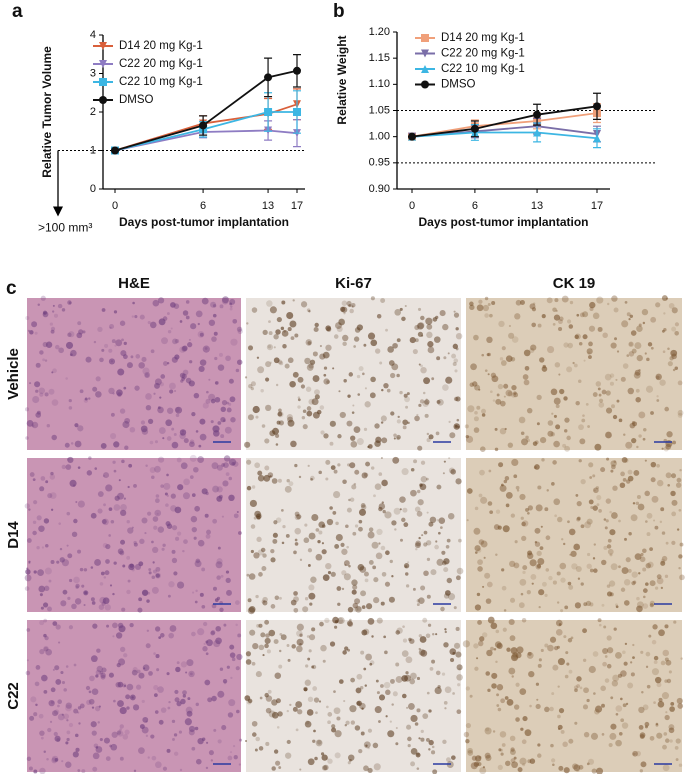 The height and width of the screenshot is (774, 685). Describe the element at coordinates (425, 53) in the screenshot. I see `legend-marker` at that location.